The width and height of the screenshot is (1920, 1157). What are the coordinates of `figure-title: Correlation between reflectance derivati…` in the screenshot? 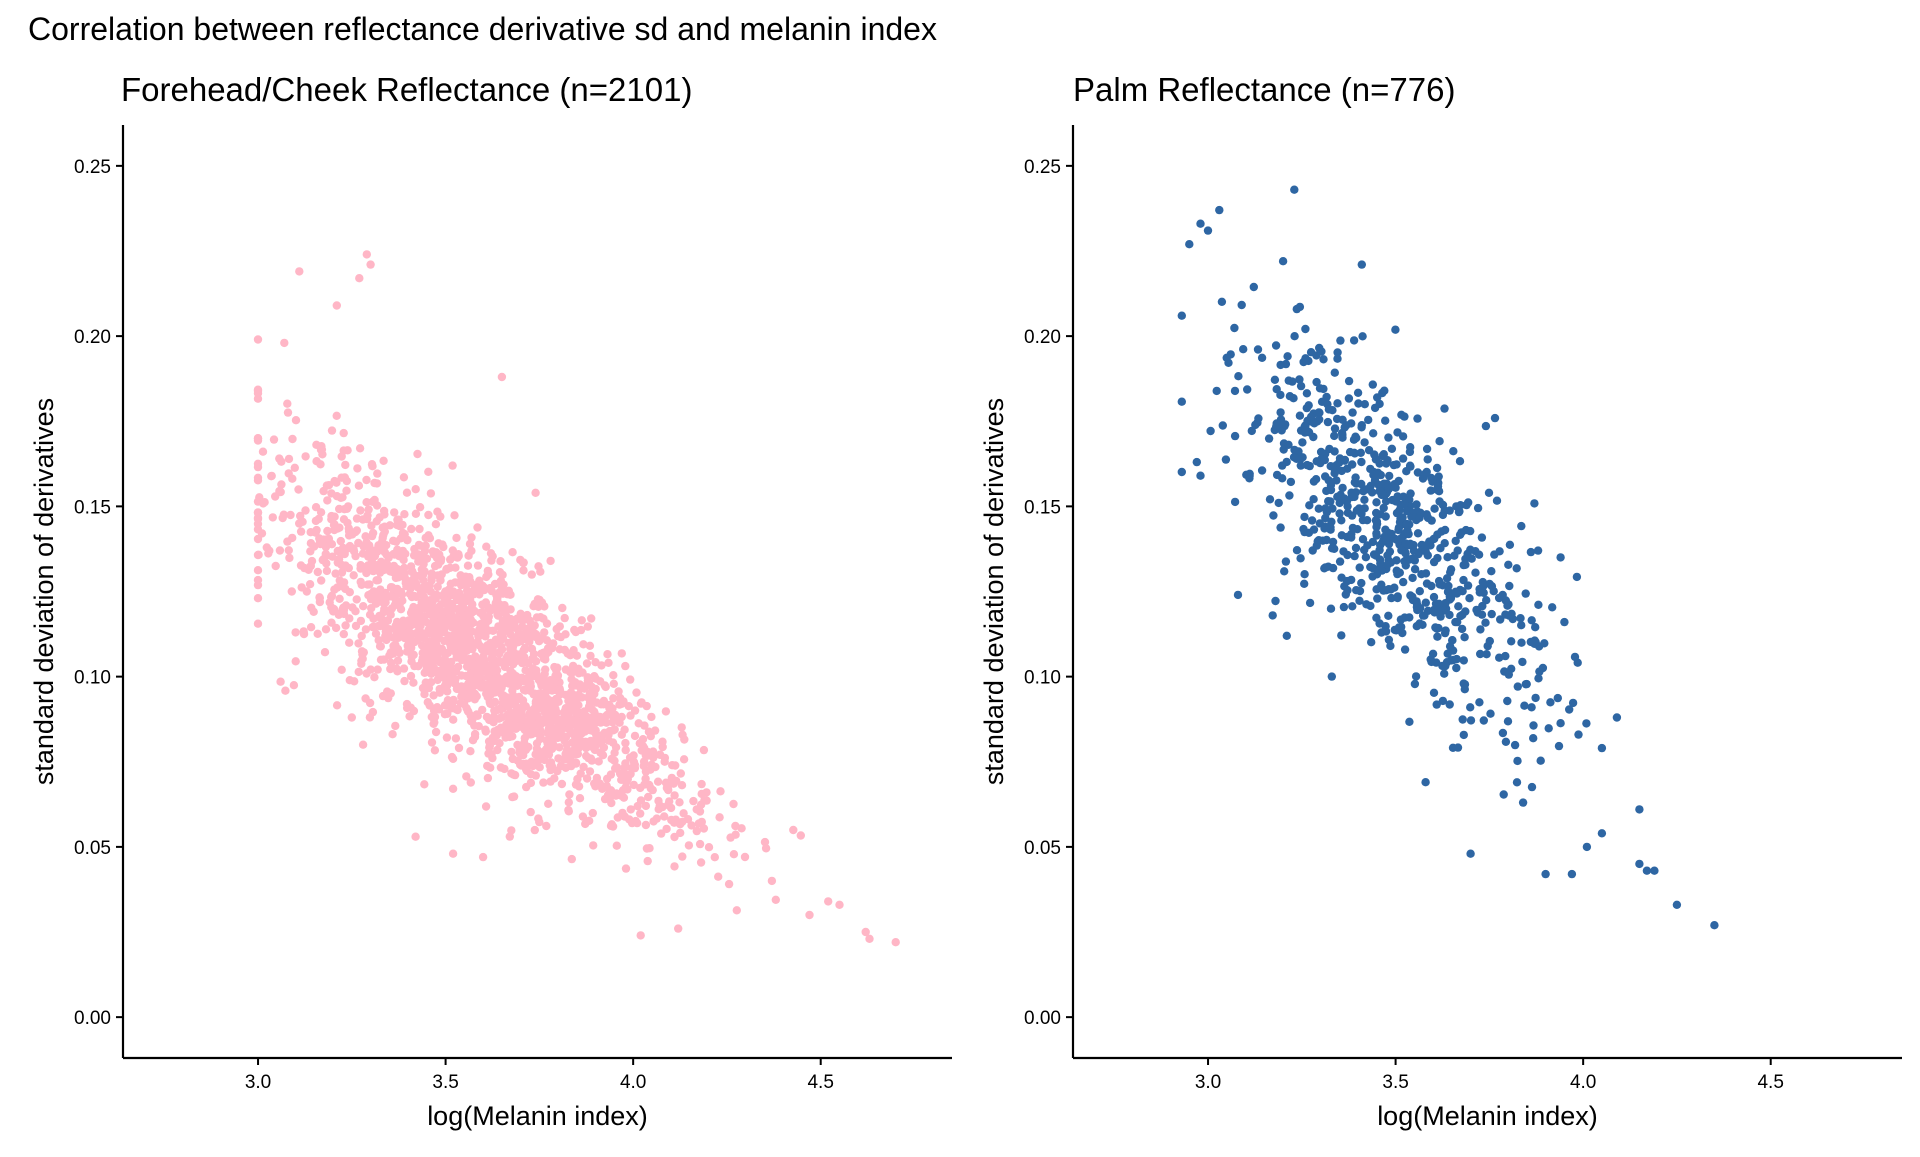 It's located at (482, 29).